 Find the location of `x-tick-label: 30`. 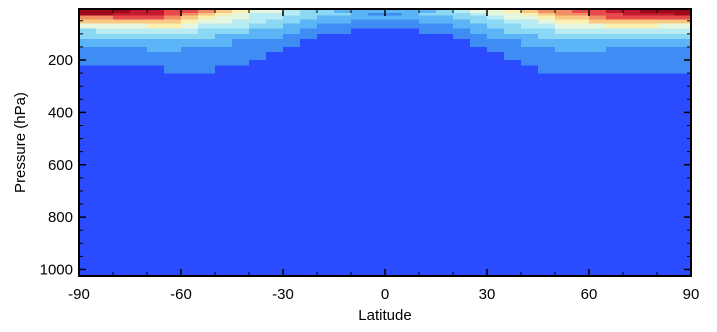

x-tick-label: 30 is located at coordinates (487, 294).